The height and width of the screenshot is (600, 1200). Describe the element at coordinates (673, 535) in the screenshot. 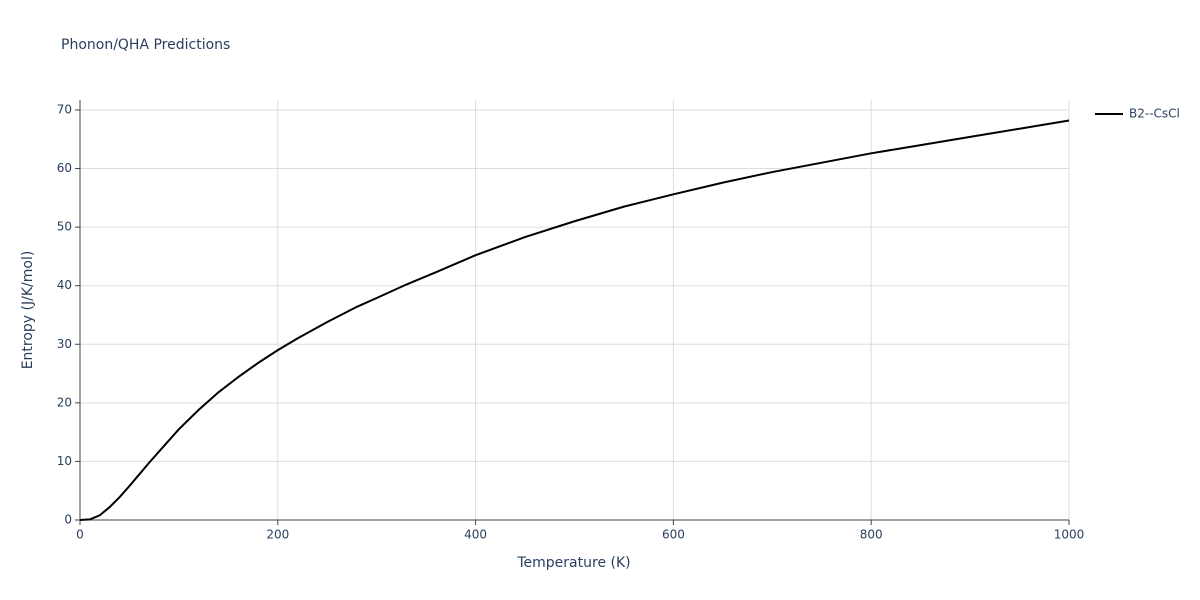

I see `x-tick-label: 600` at that location.